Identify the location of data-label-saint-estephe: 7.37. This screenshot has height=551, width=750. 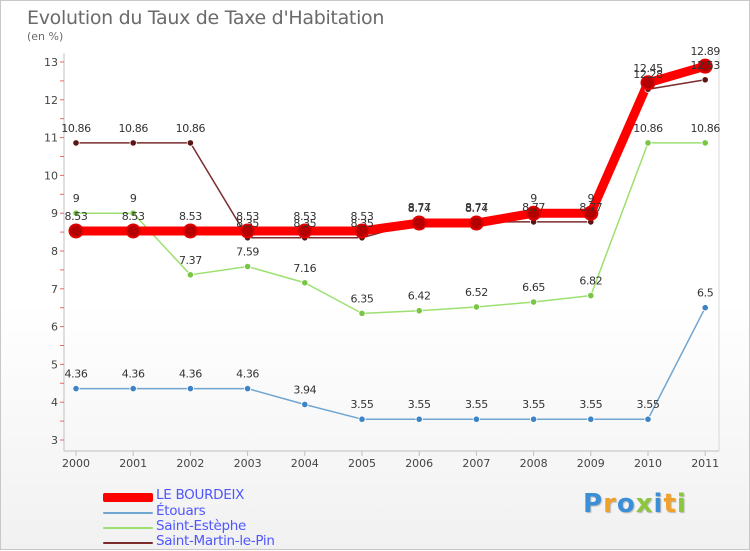
(190, 260).